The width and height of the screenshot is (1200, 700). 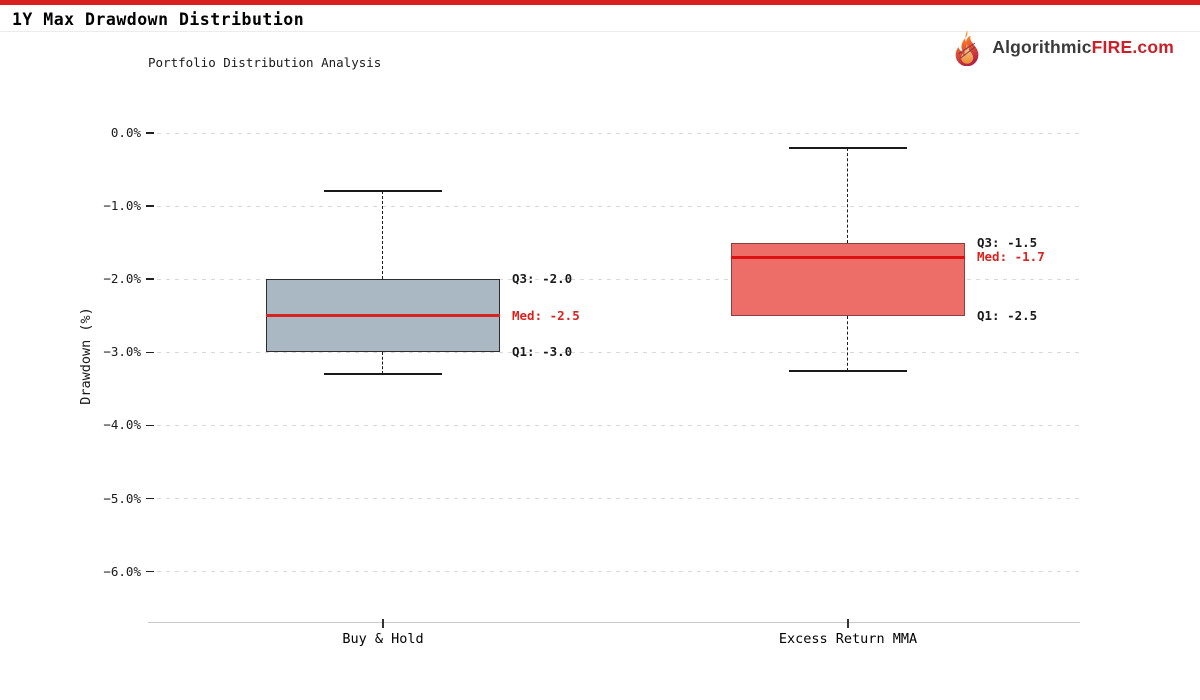 I want to click on y-tick-label: −4.0%, so click(x=122, y=425).